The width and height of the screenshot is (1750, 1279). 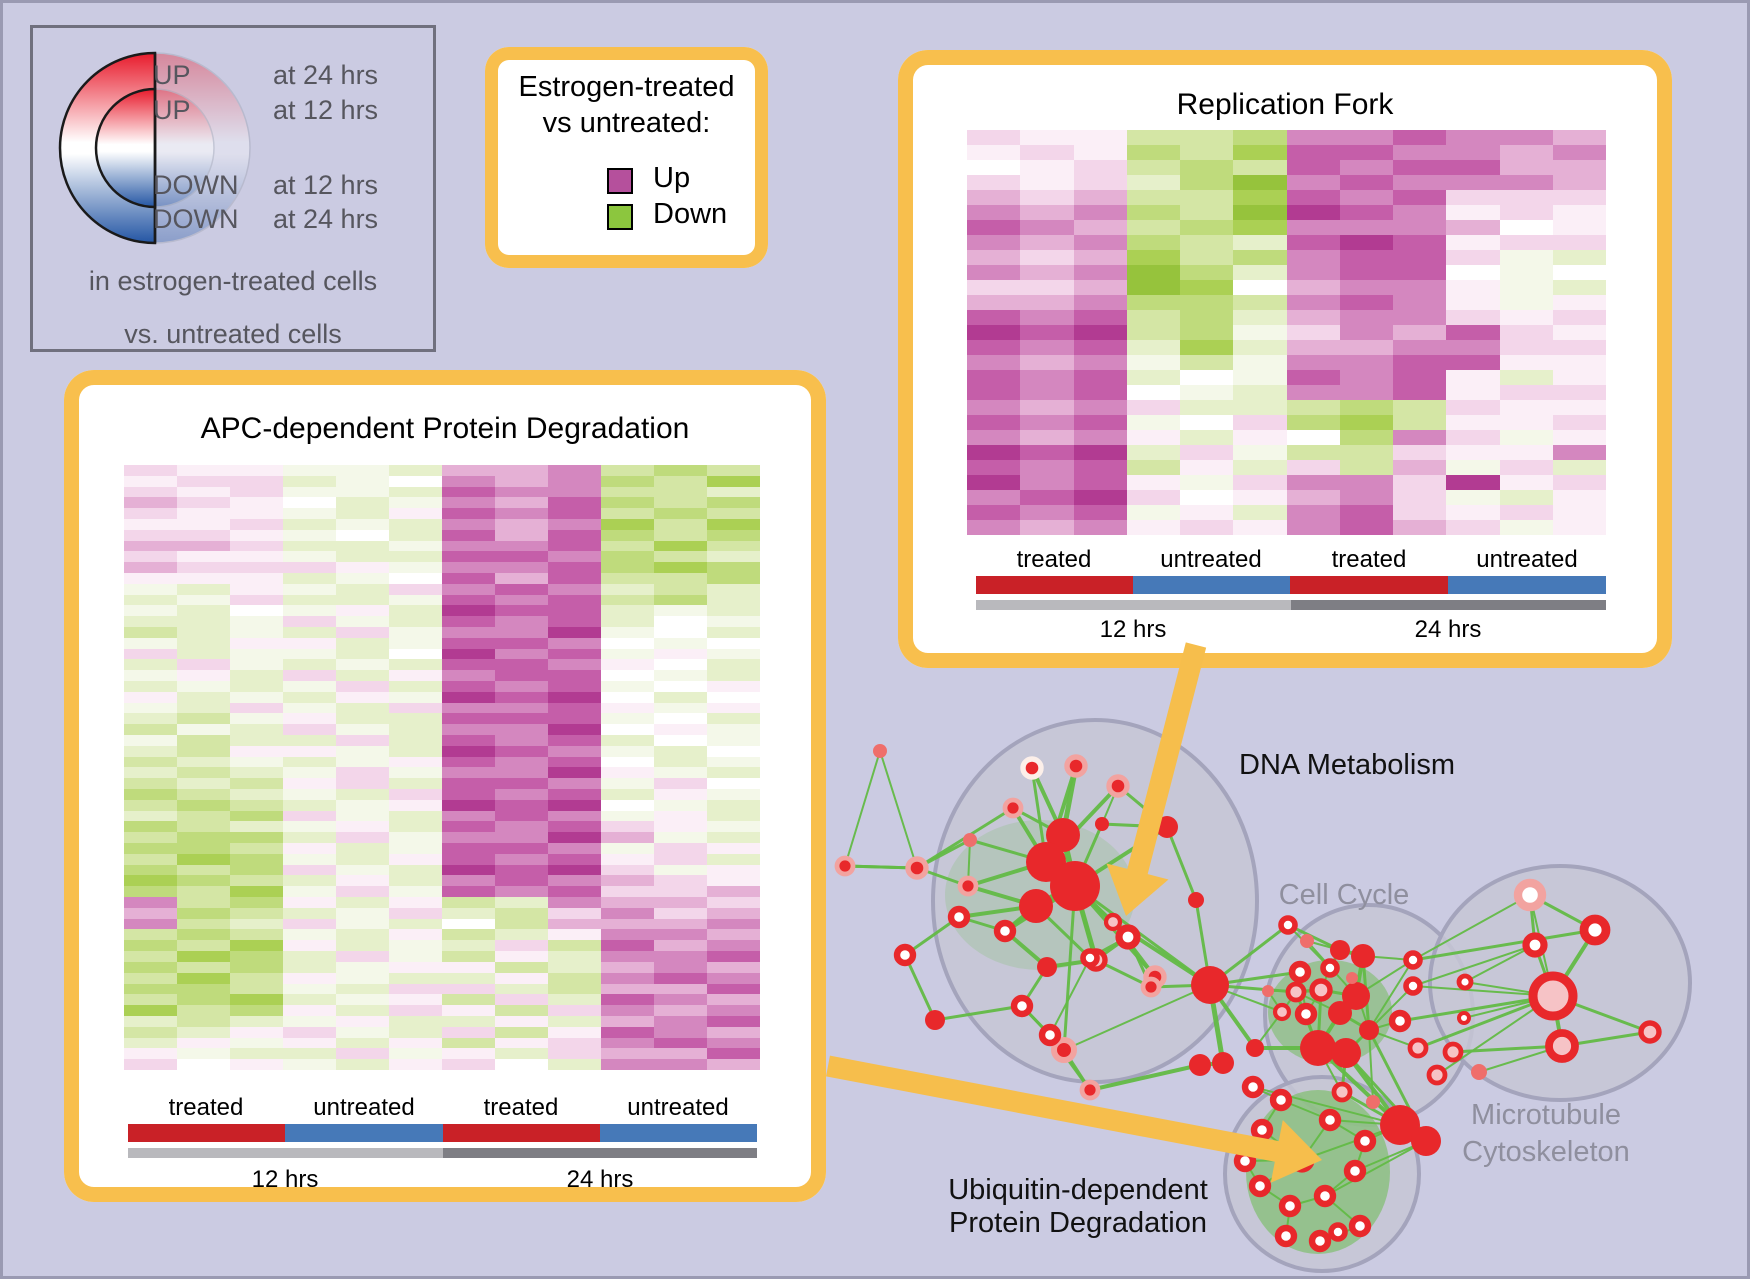 What do you see at coordinates (233, 281) in the screenshot?
I see `ring-caption-line1: in estrogen-treated cells` at bounding box center [233, 281].